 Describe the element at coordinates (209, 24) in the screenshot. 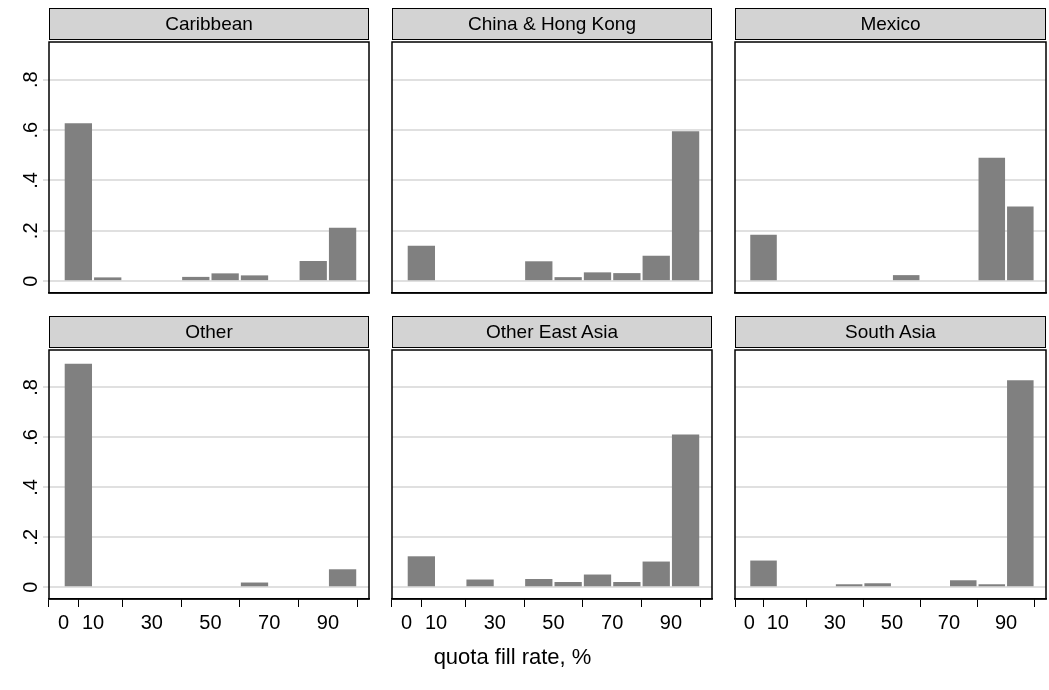

I see `chart-title: Caribbean` at that location.